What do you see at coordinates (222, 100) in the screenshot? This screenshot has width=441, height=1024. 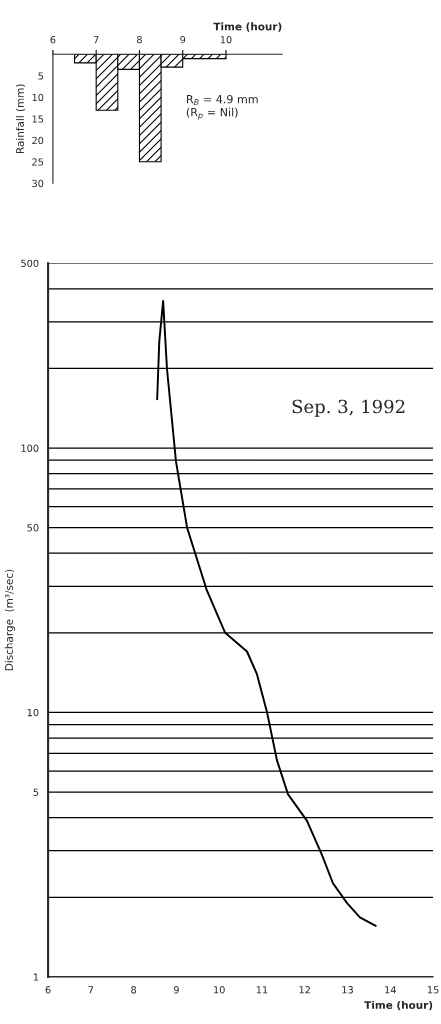 I see `annotation: R$_{B}$ = 4.9 mm` at bounding box center [222, 100].